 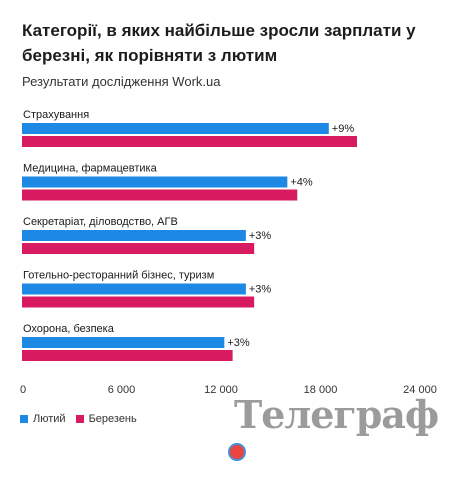 I want to click on category-label: Секретаріат, діловодство, АГВ, so click(x=100, y=222).